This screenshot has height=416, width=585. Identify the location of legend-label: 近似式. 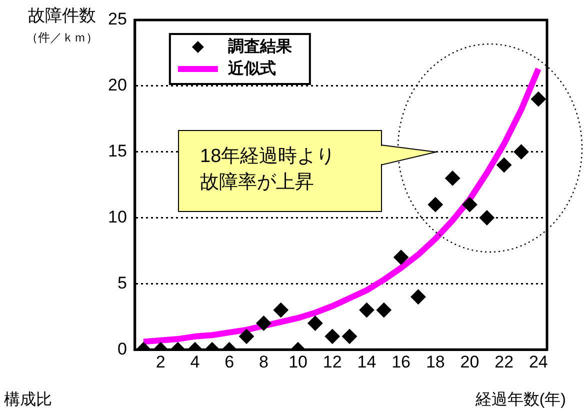
(251, 68).